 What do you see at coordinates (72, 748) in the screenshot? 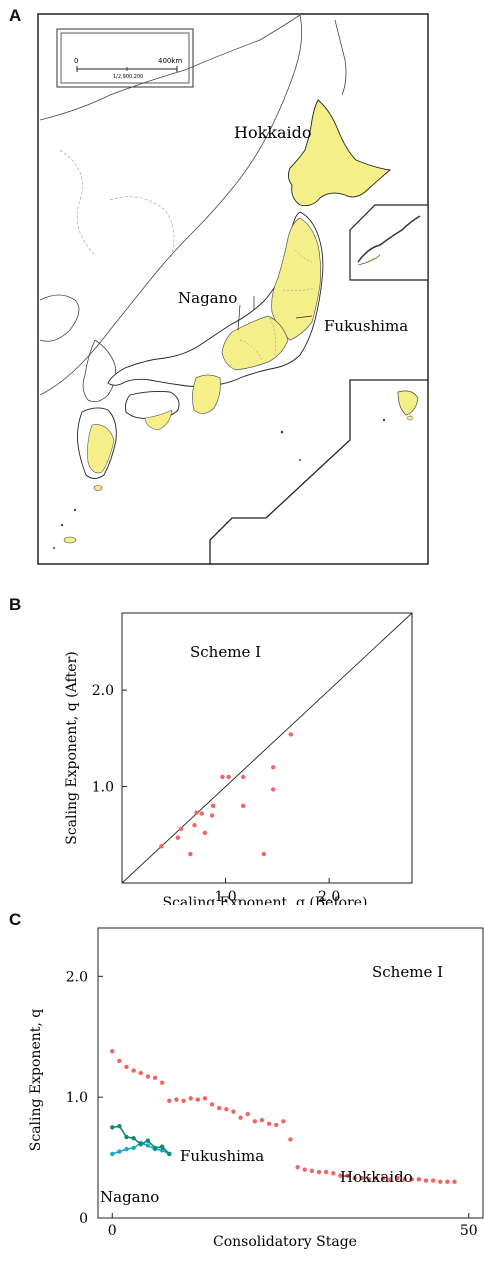
I see `chart-b-ylabel: Scaling Exponent, q (After)` at bounding box center [72, 748].